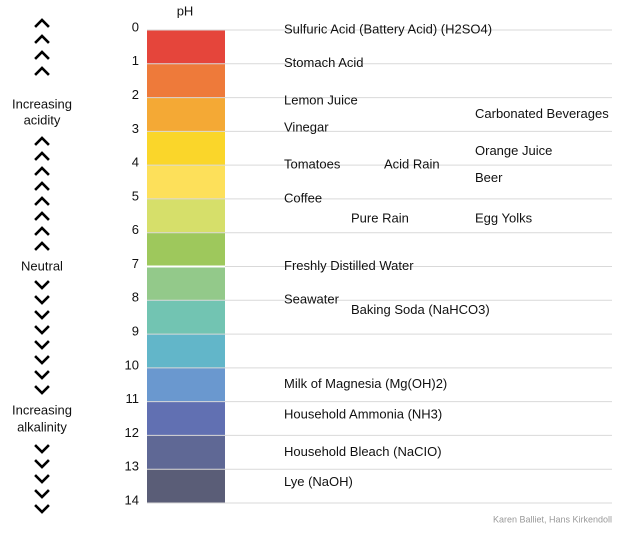 The height and width of the screenshot is (538, 629). Describe the element at coordinates (135, 162) in the screenshot. I see `y-tick-label: 4` at that location.